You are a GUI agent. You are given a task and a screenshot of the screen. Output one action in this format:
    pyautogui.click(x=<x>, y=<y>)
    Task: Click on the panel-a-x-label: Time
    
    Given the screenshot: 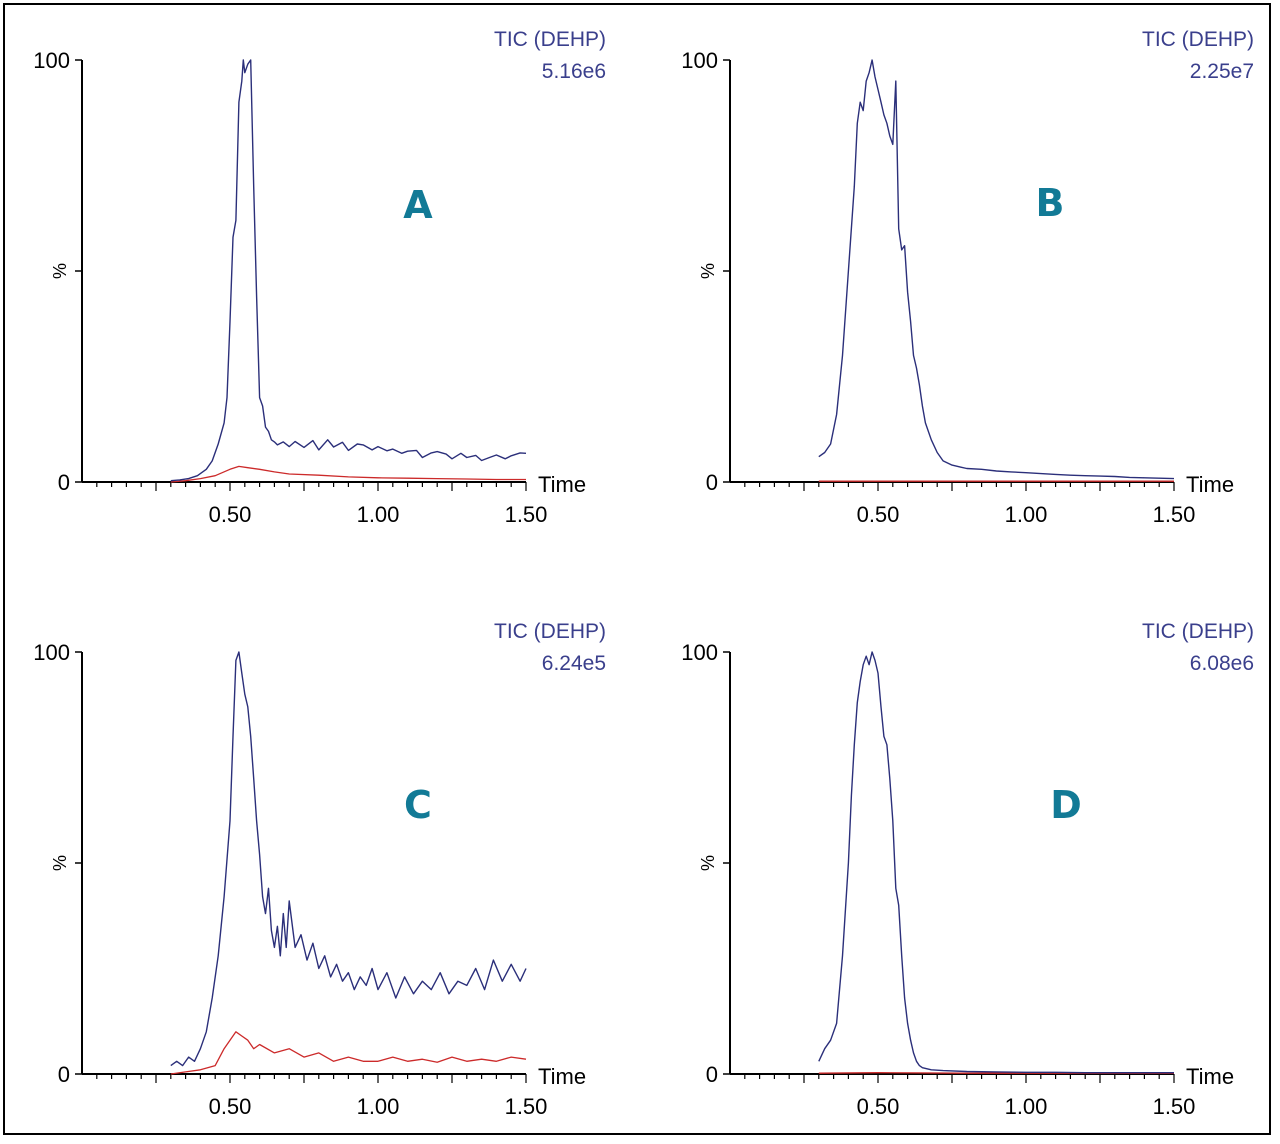 What is the action you would take?
    pyautogui.click(x=562, y=484)
    